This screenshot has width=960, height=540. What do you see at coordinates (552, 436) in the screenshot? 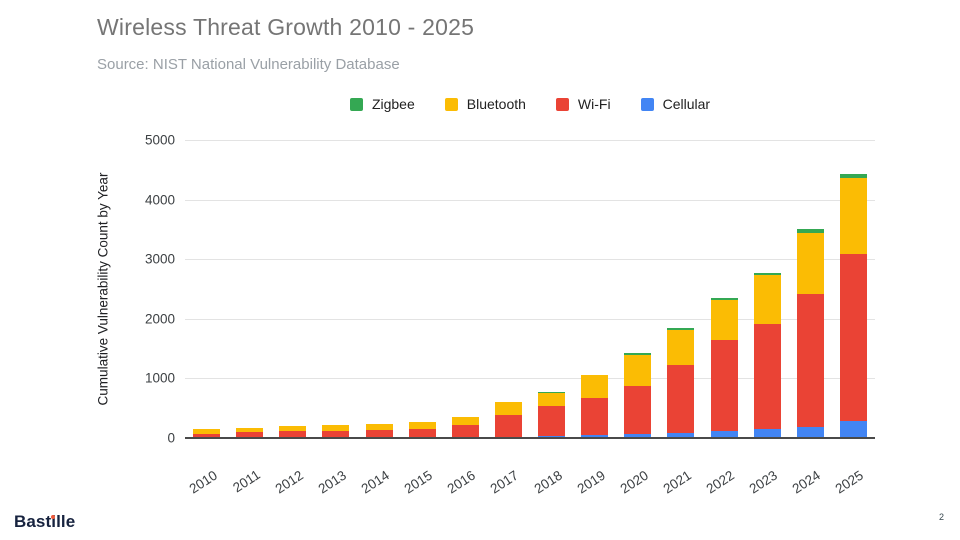
I see `bar-segment-cellular-2018` at bounding box center [552, 436].